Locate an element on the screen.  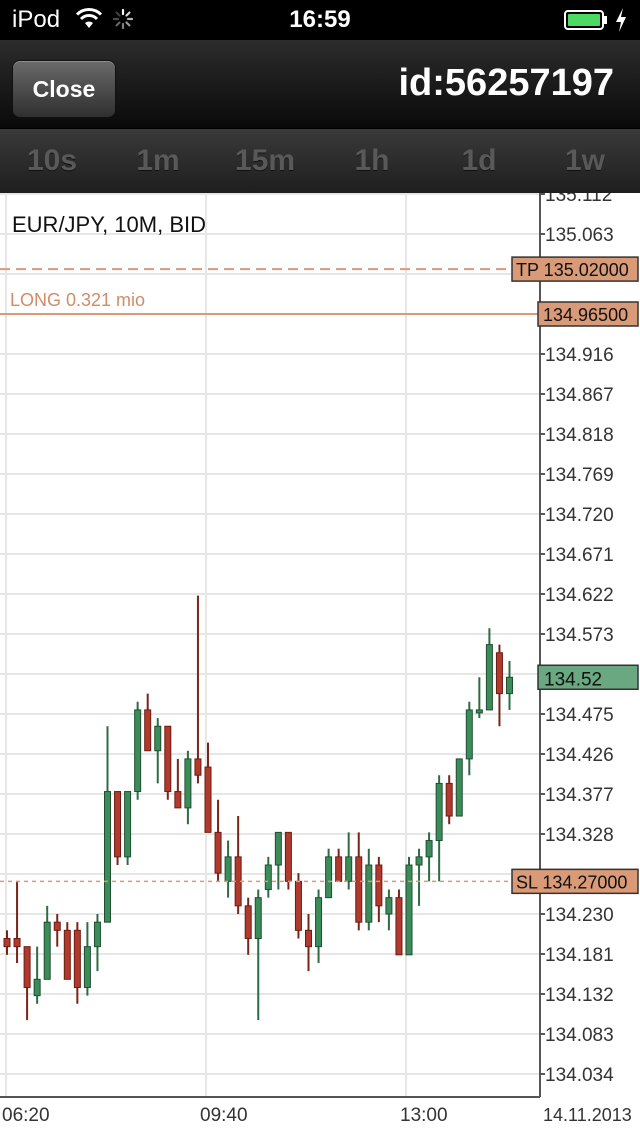
tab-1d: 1d is located at coordinates (479, 160).